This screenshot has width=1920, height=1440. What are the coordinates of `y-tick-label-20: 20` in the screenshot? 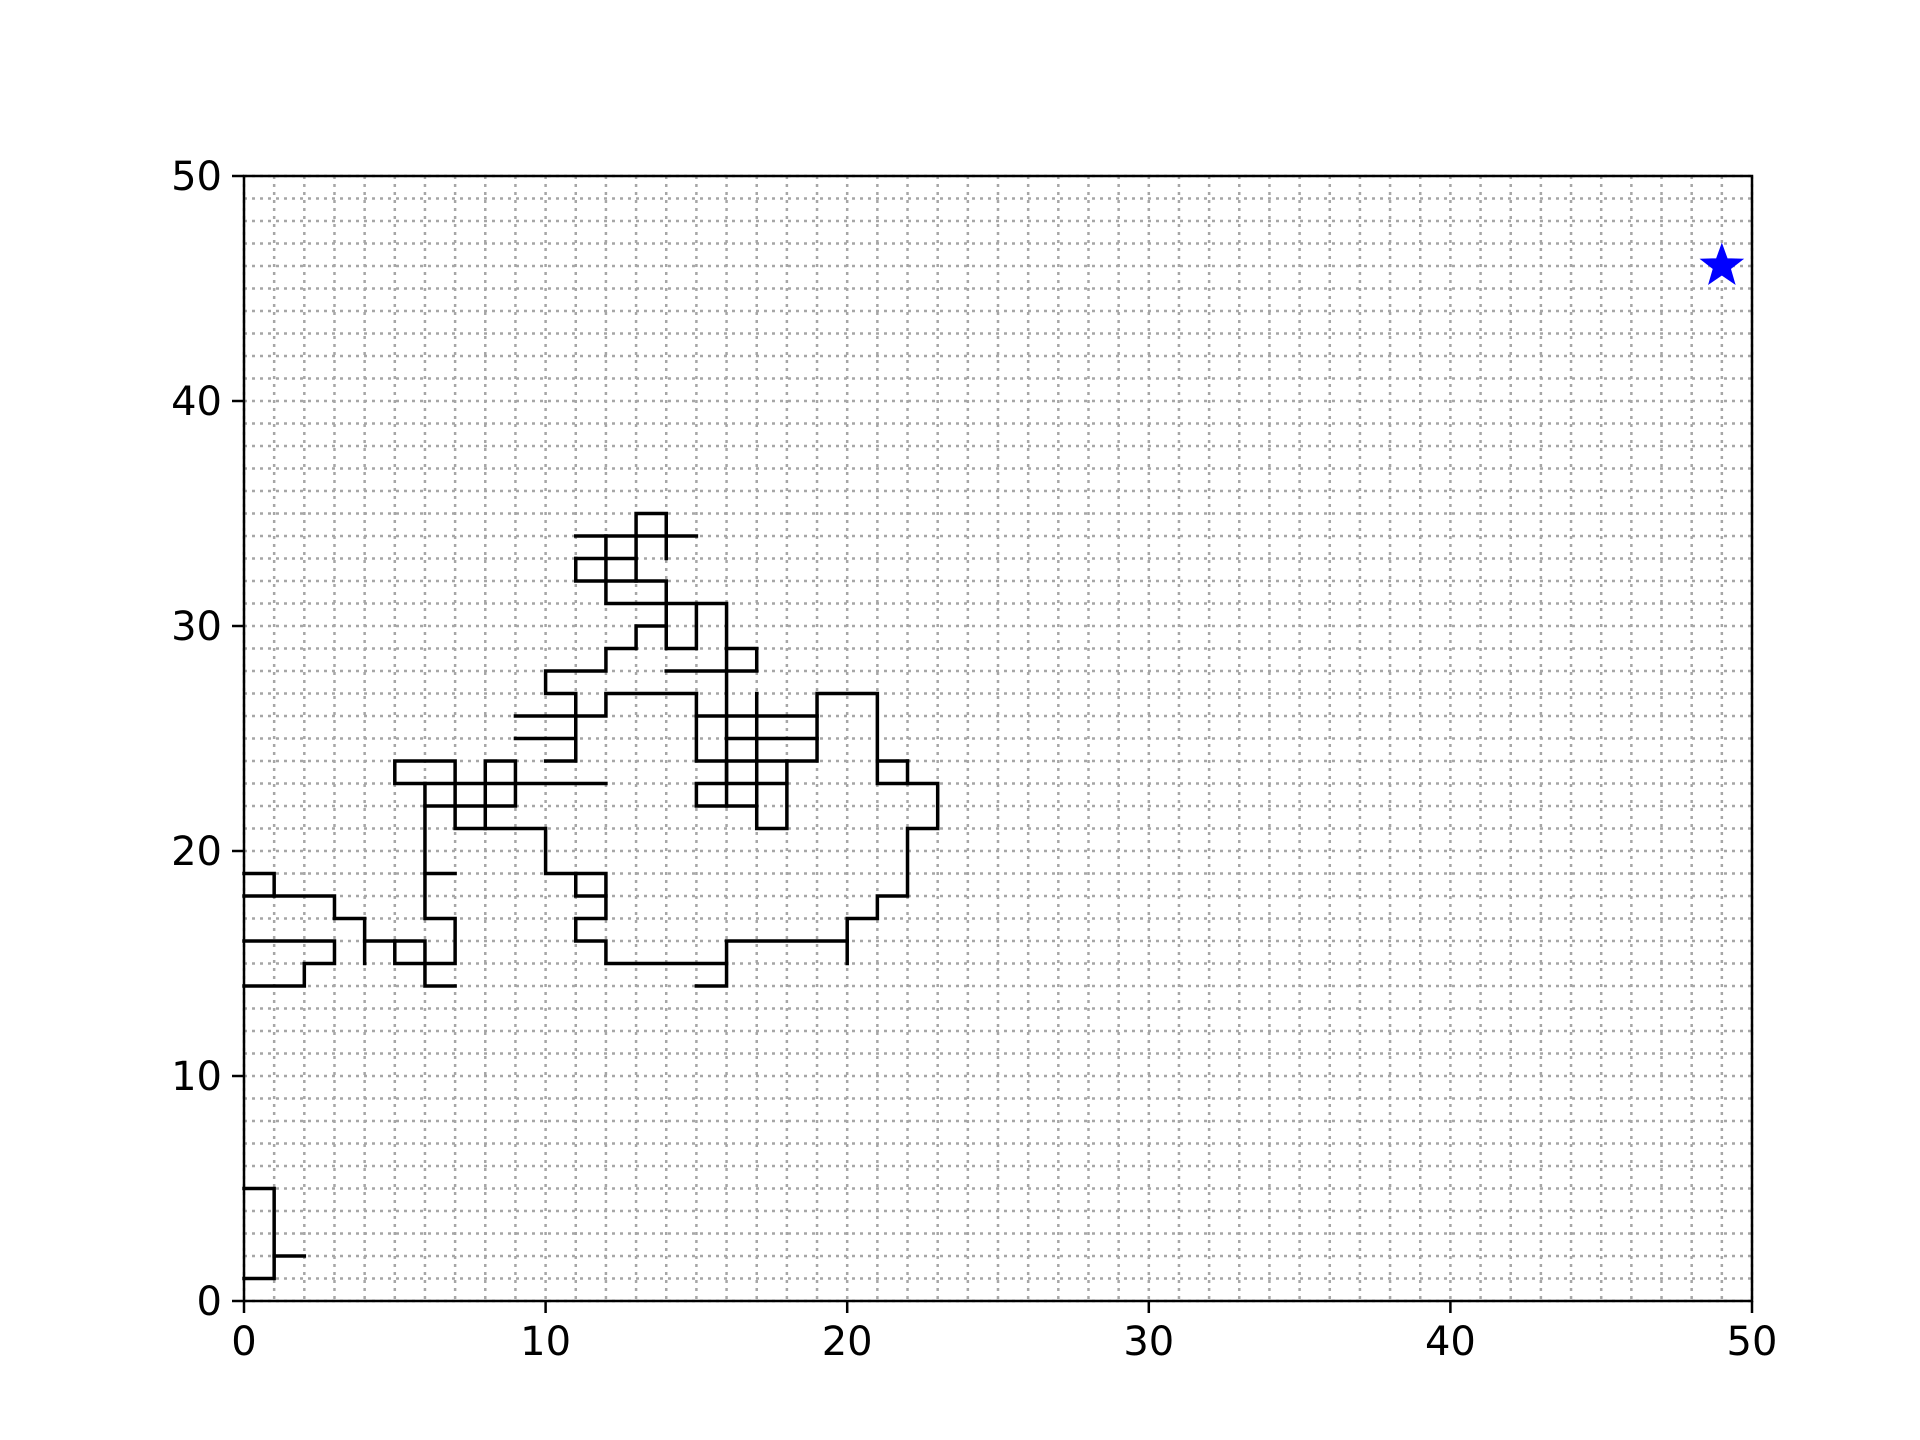 It's located at (196, 852).